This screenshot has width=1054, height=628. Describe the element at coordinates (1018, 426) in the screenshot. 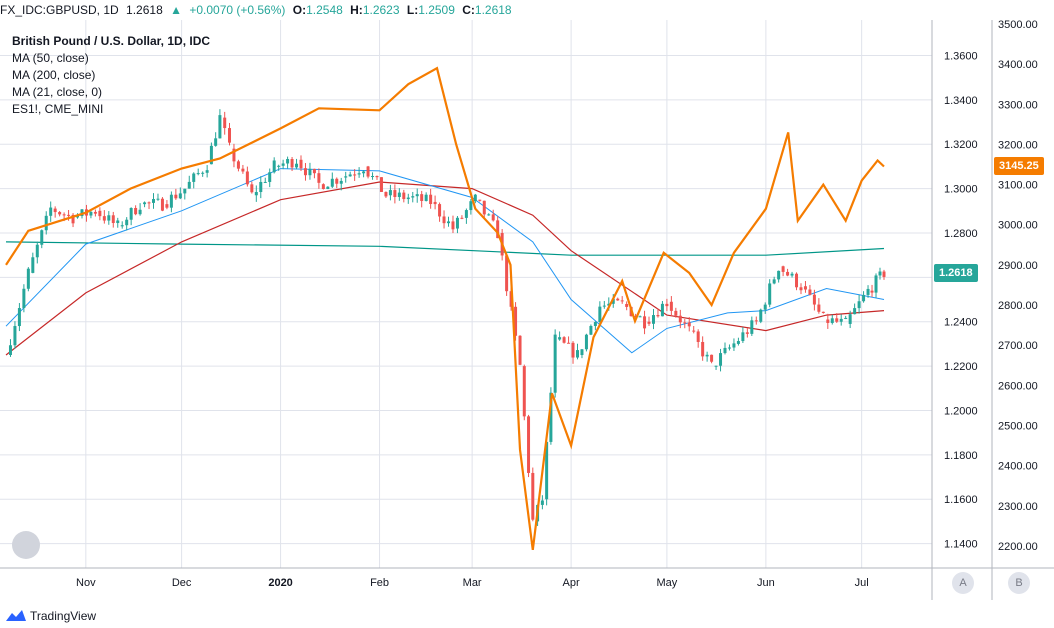

I see `es-tick-label: 2500.00` at that location.